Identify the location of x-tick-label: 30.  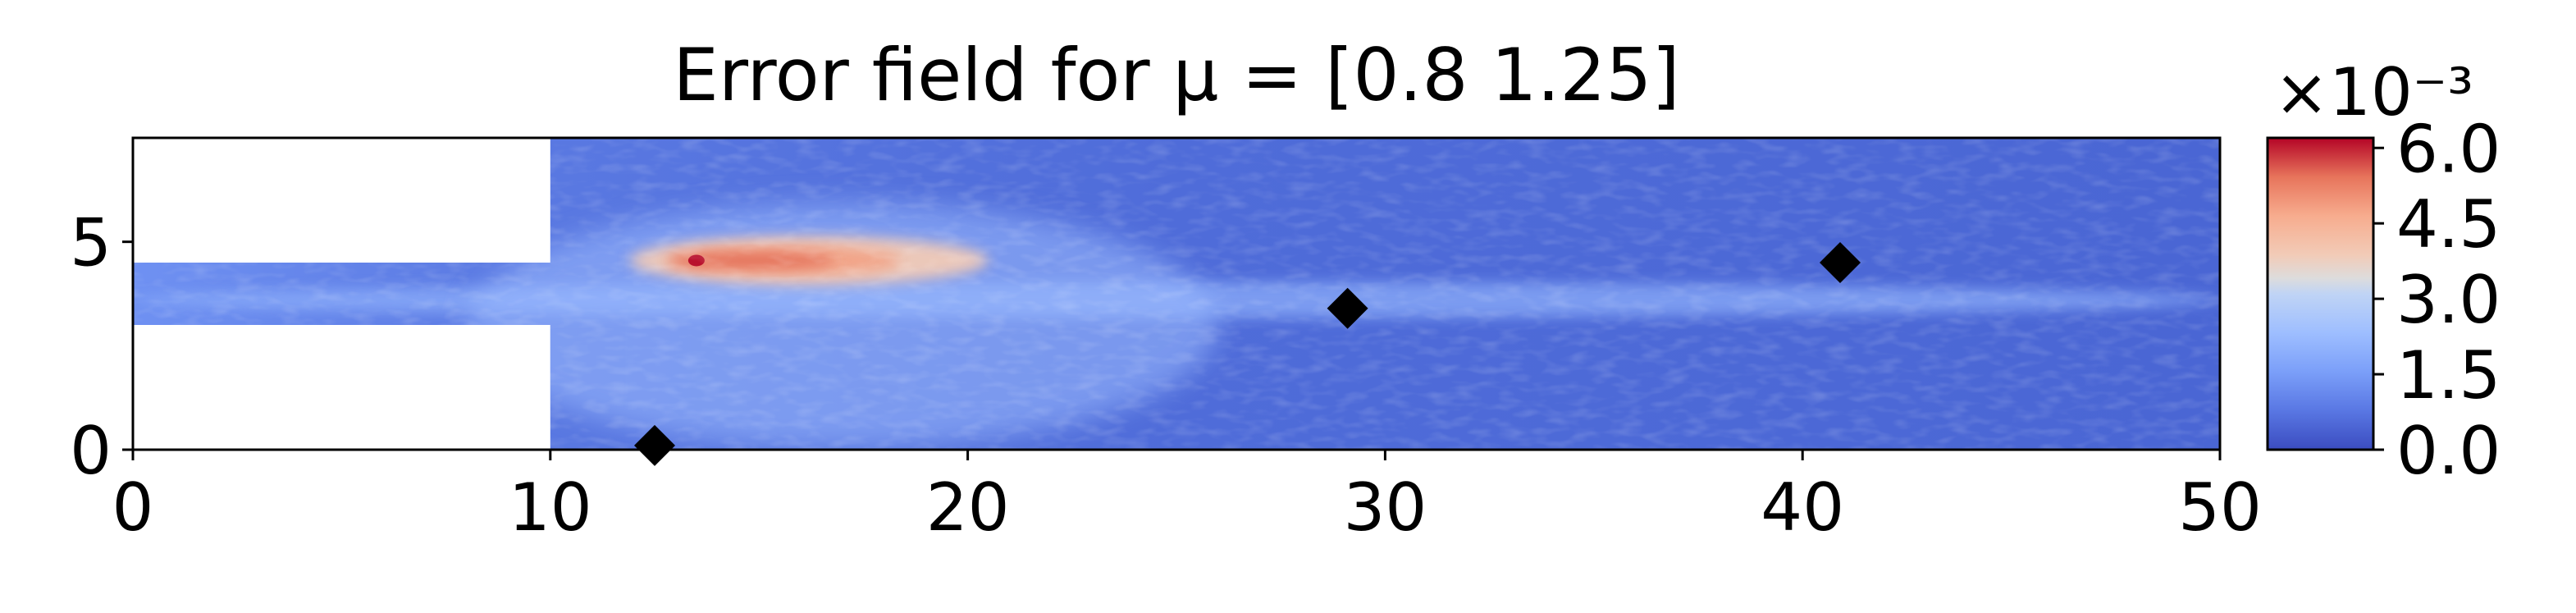
(1386, 508).